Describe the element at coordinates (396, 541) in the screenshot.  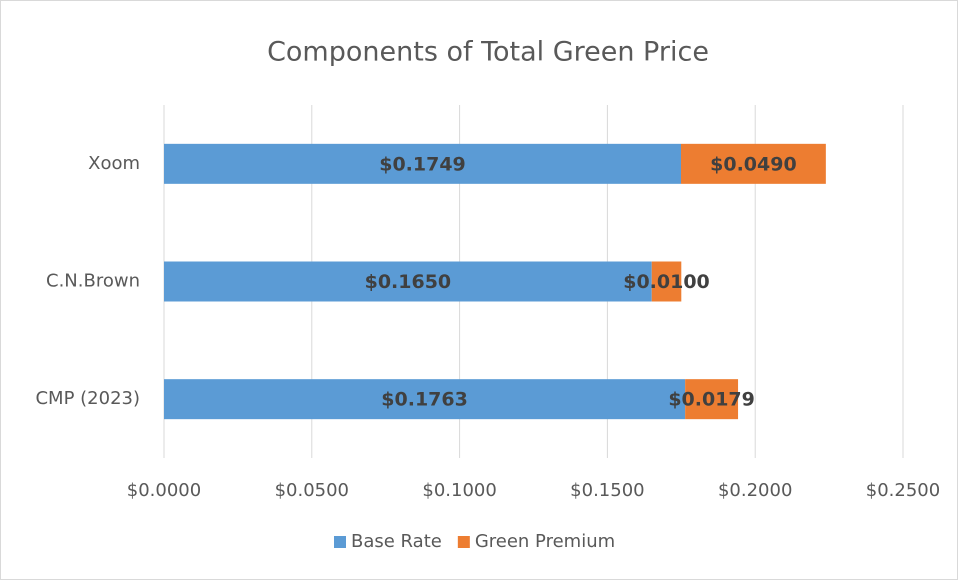
I see `legend-label: Base Rate` at that location.